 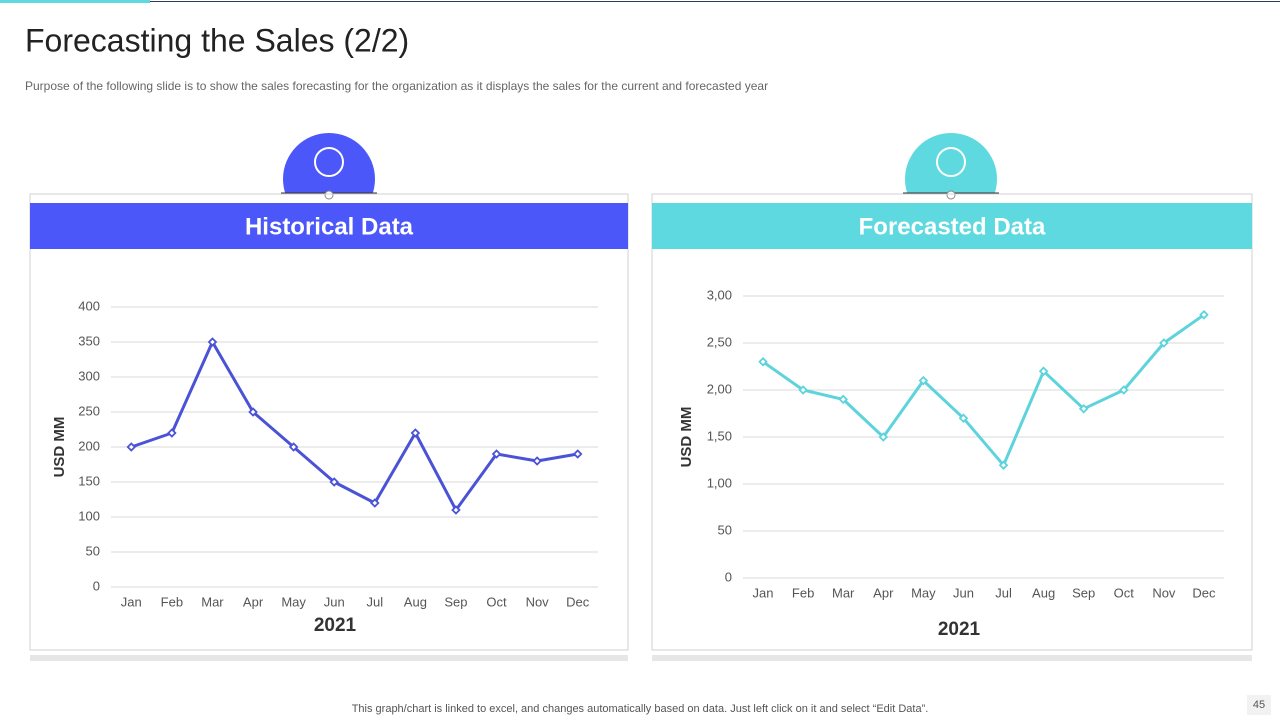 What do you see at coordinates (719, 482) in the screenshot?
I see `y-tick-label: 1,00` at bounding box center [719, 482].